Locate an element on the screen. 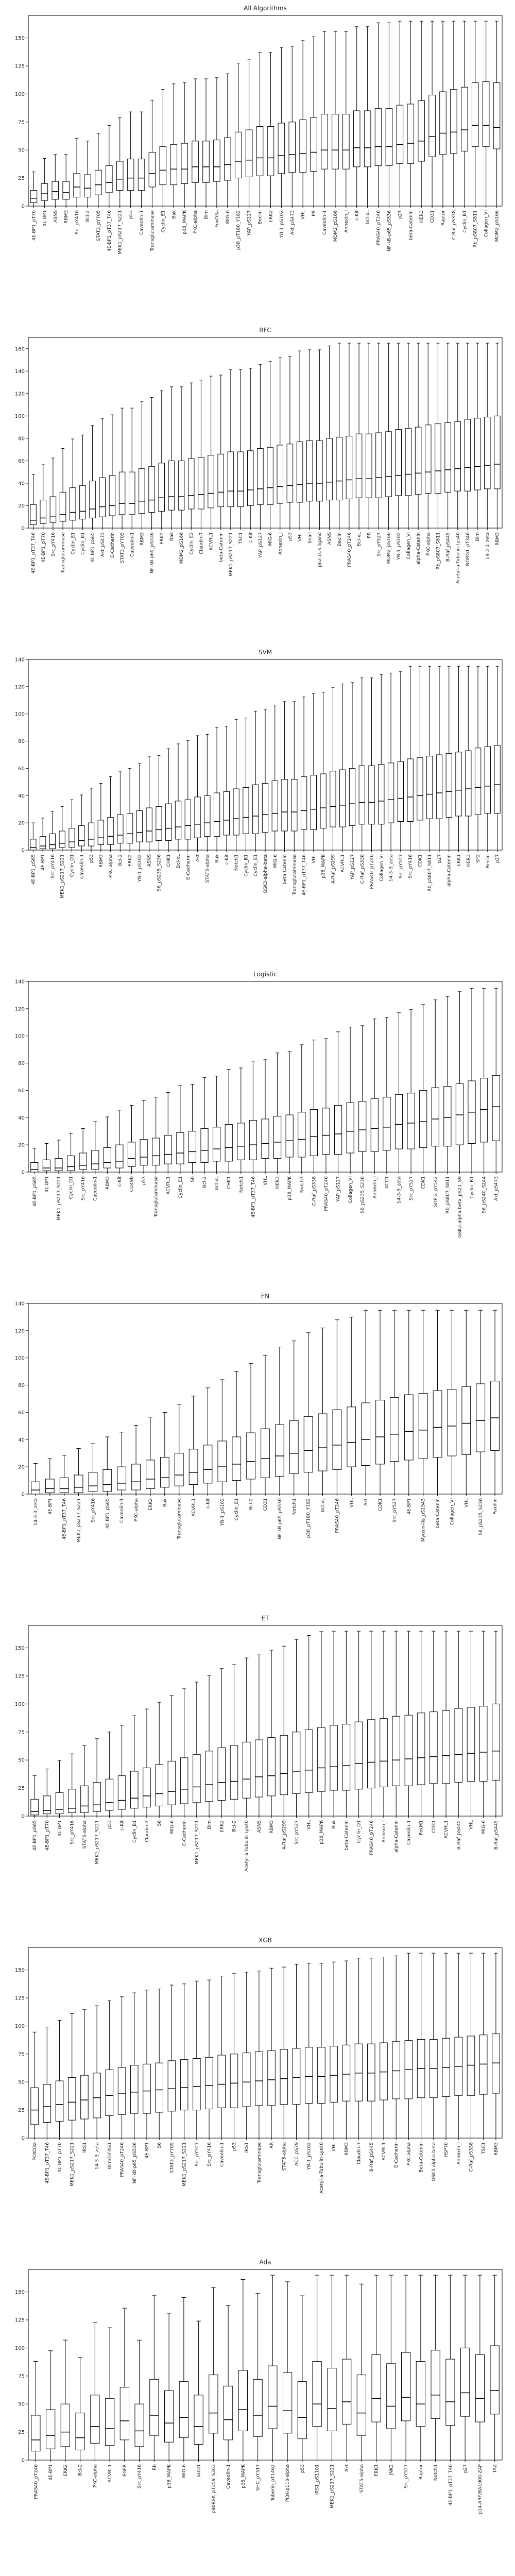 Image resolution: width=515 pixels, height=2576 pixels. x-tick-label: STAT3_pY705 is located at coordinates (172, 2157).